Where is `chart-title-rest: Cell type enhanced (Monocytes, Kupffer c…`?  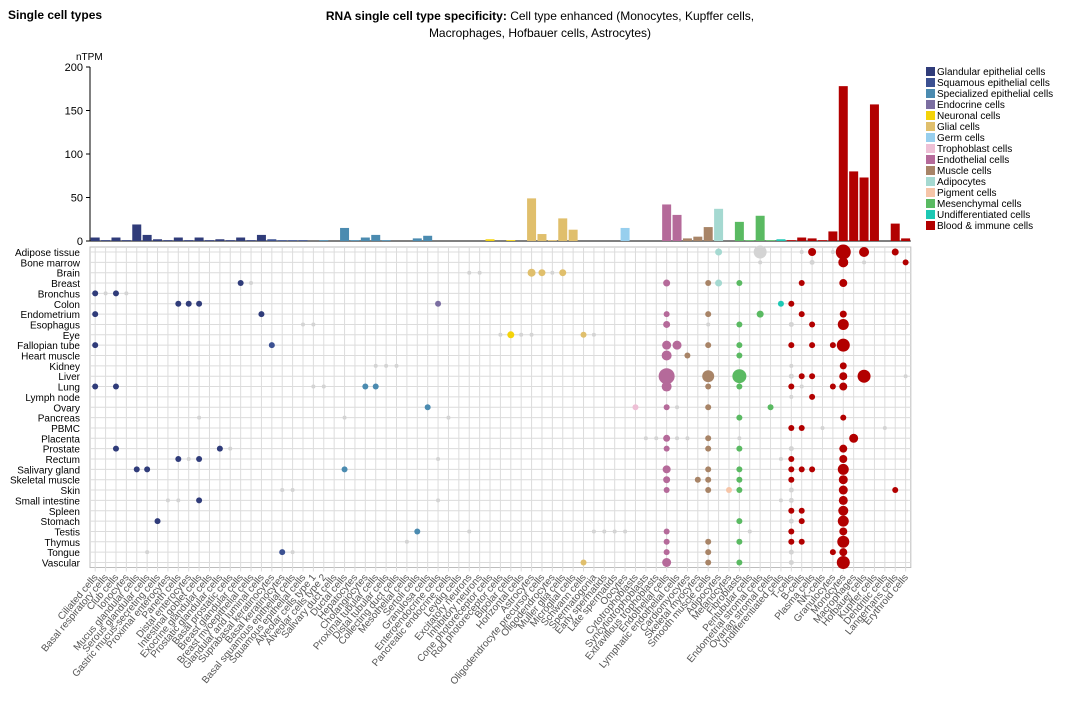
chart-title-rest: Cell type enhanced (Monocytes, Kupffer c… is located at coordinates (591, 24).